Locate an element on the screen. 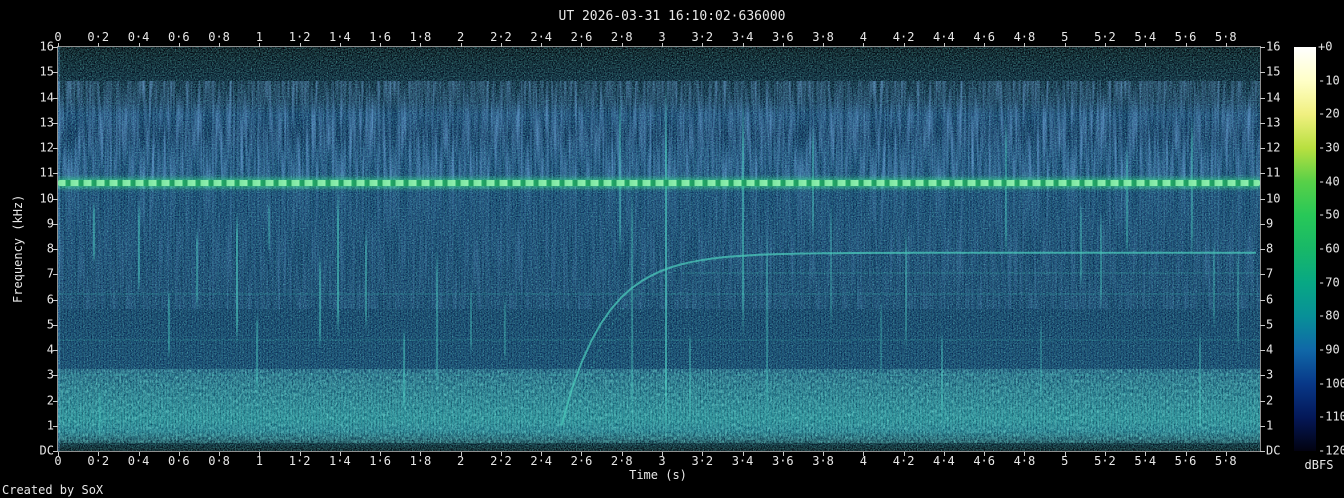  colorbar-unit-label: dBFS is located at coordinates (1319, 465).